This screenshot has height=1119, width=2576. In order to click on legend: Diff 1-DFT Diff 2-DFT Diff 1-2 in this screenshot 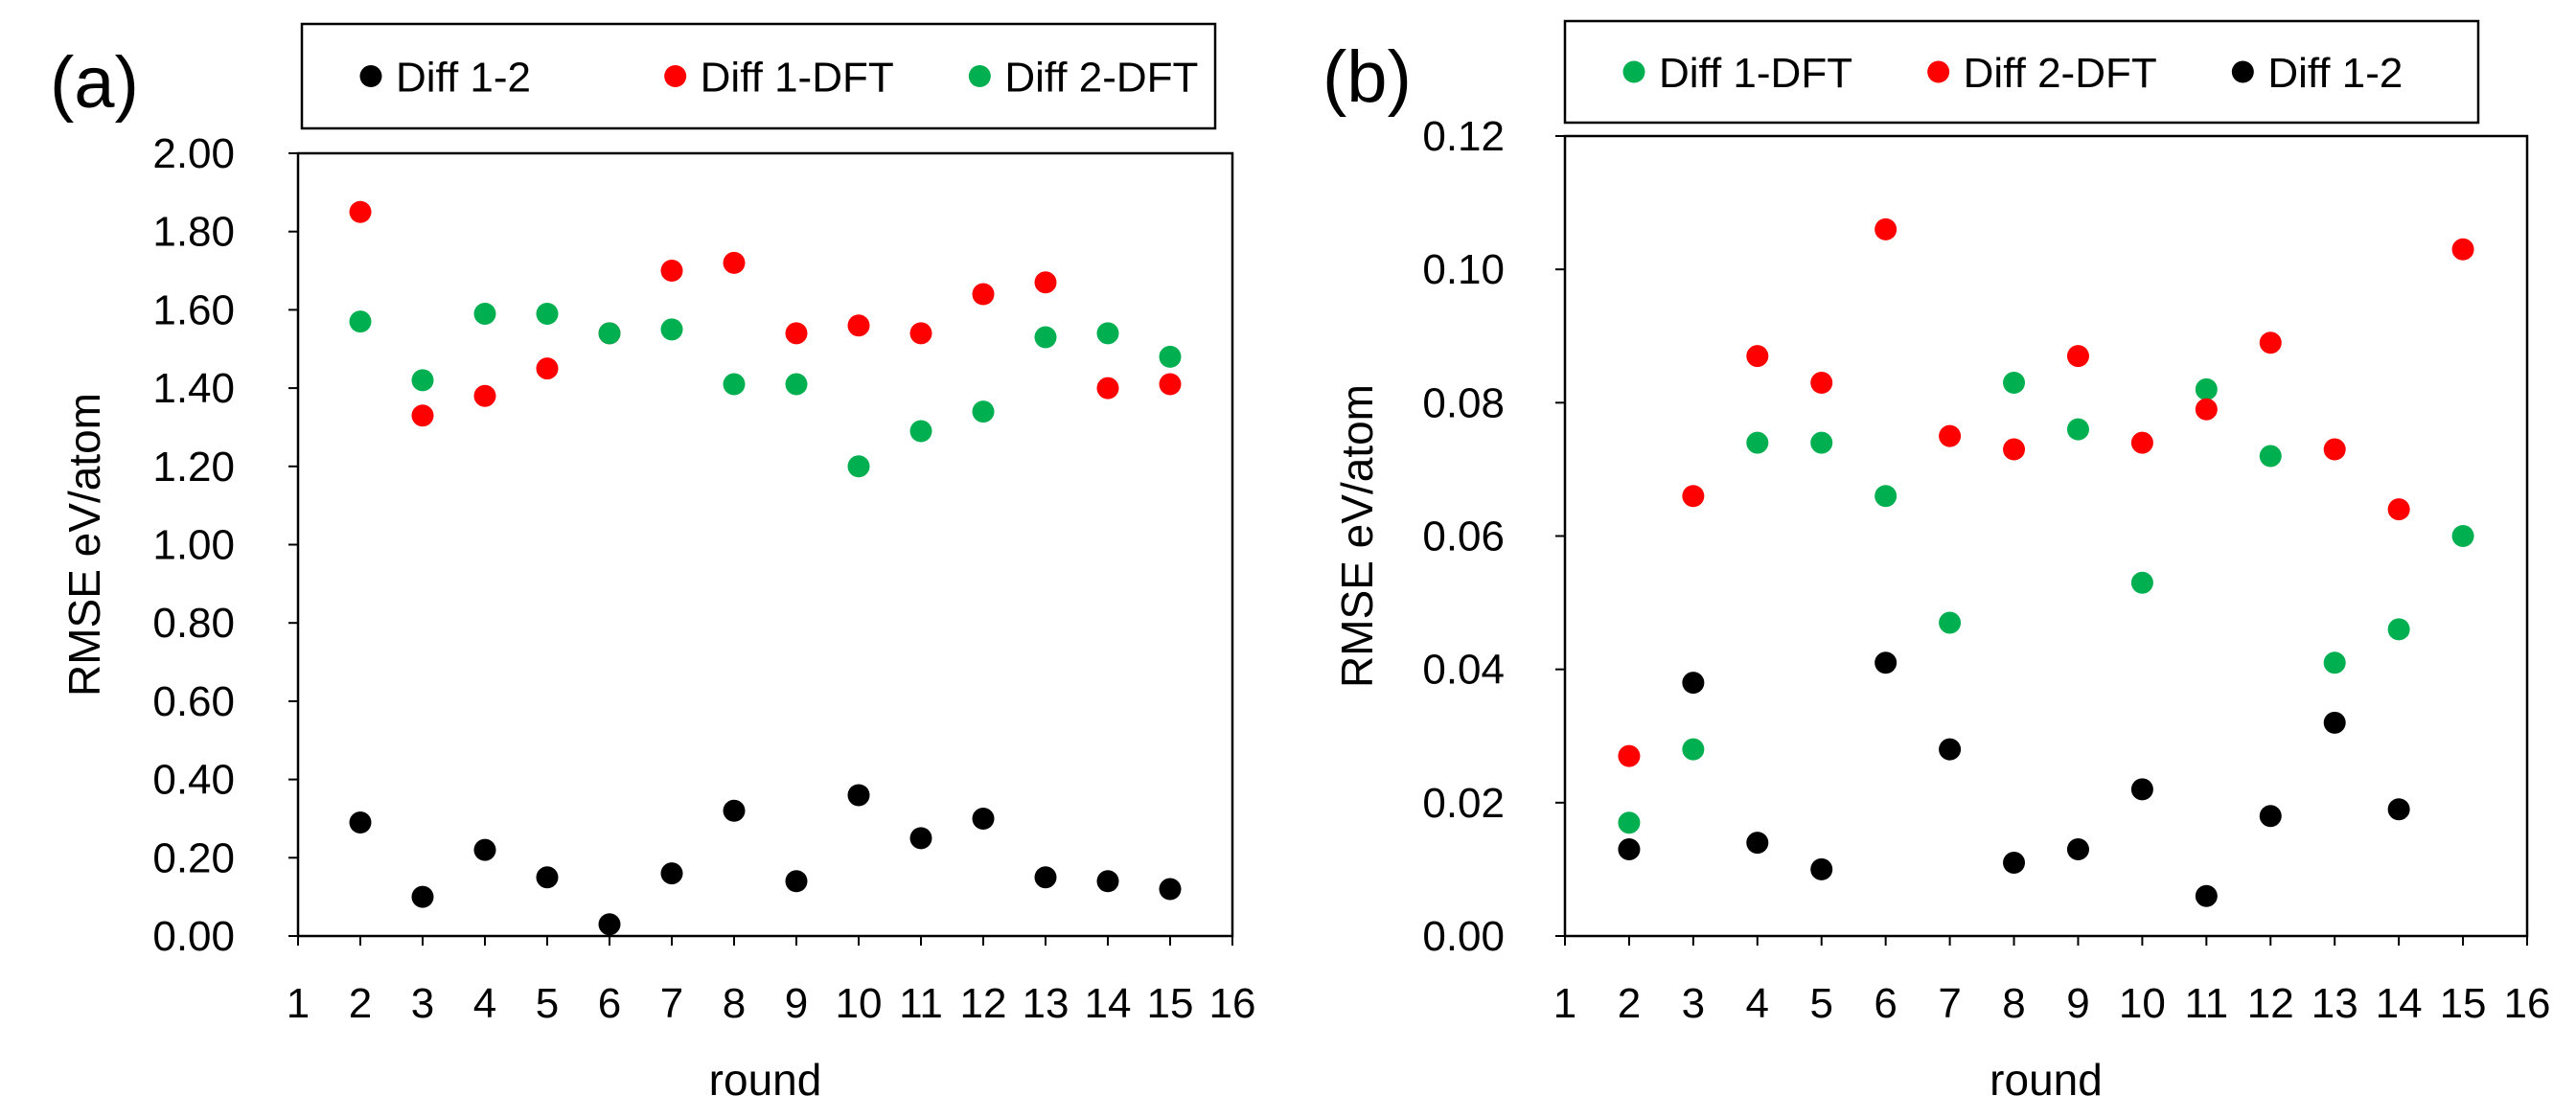, I will do `click(2021, 72)`.